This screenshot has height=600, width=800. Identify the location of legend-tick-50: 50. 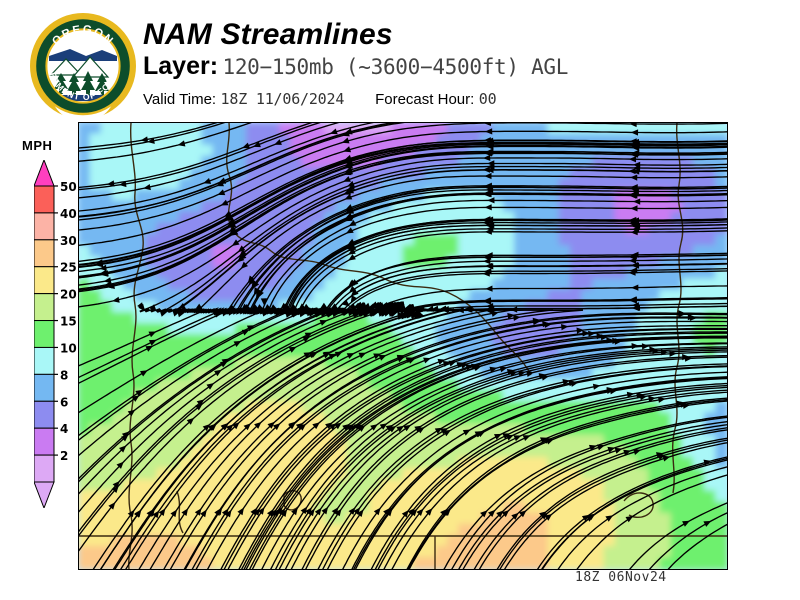
(68, 187).